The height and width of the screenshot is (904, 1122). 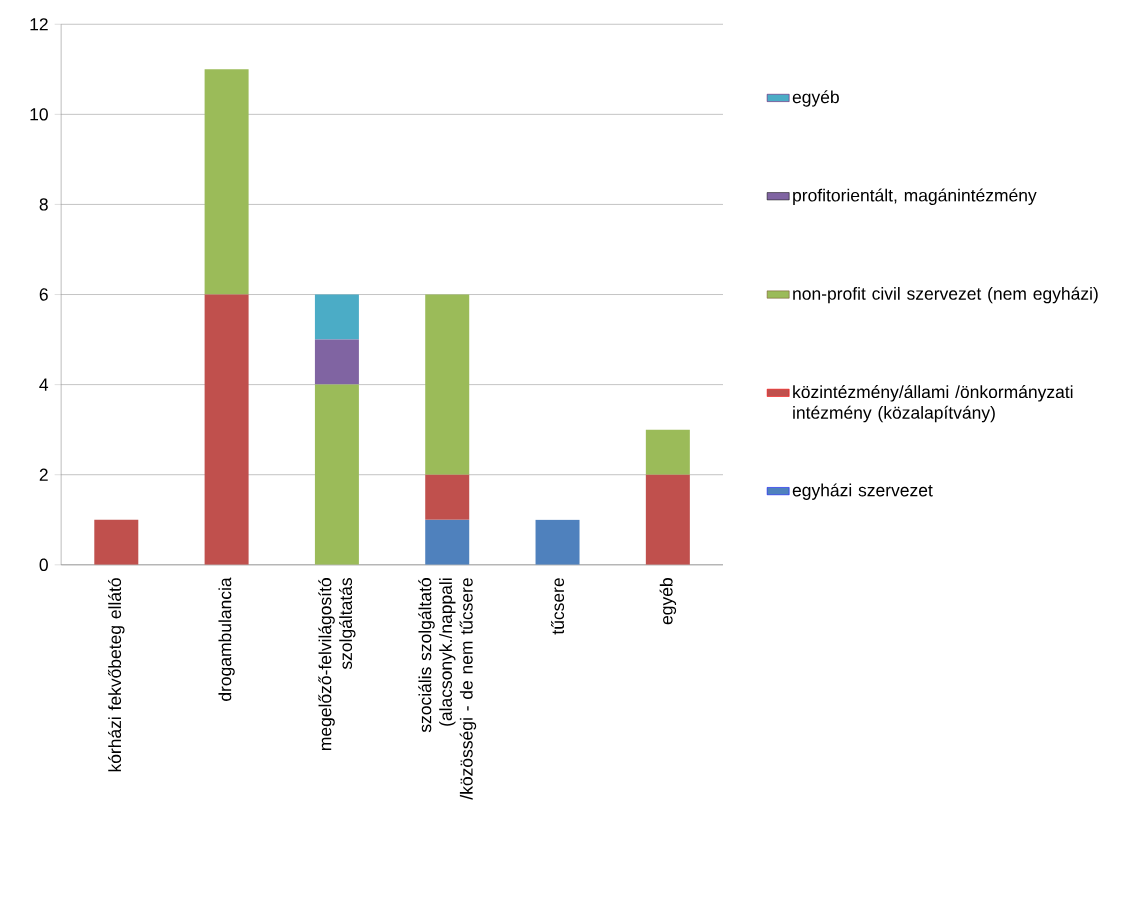 I want to click on legend-label: egyéb, so click(x=815, y=98).